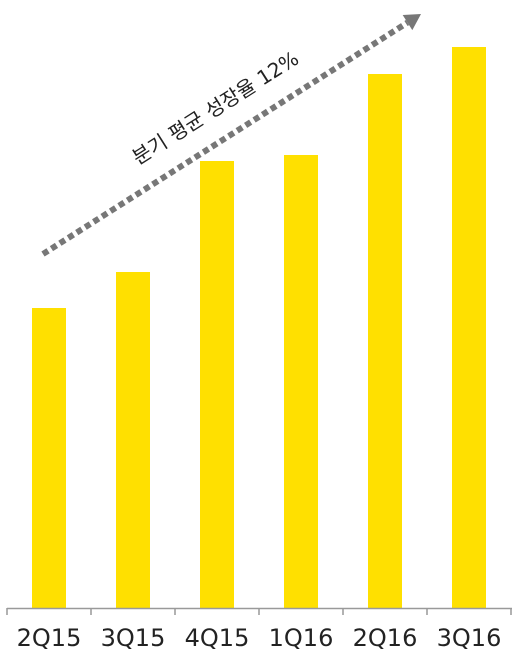  Describe the element at coordinates (49, 638) in the screenshot. I see `x-tick-label-2Q15: 2Q15` at that location.